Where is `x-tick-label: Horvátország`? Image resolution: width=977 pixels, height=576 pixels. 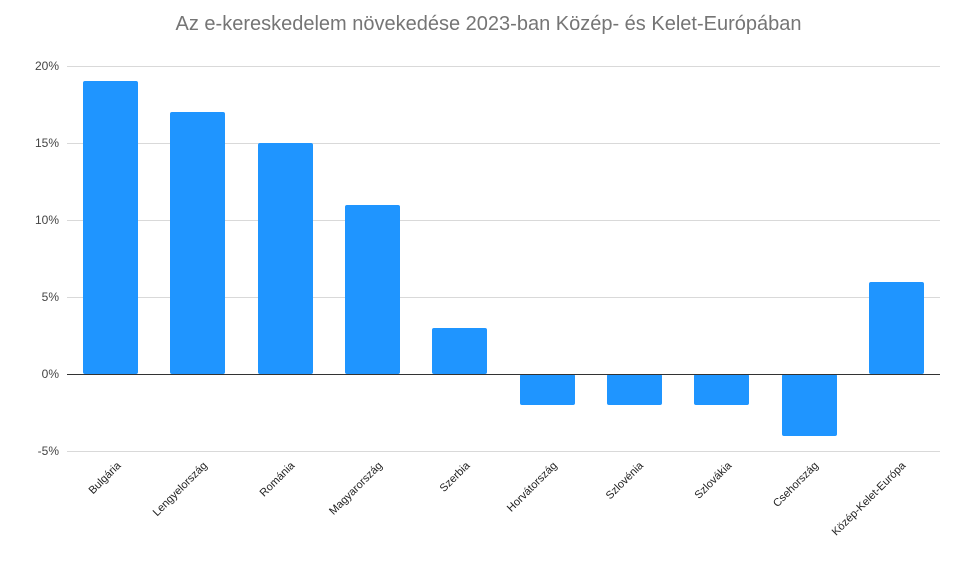 x-tick-label: Horvátország is located at coordinates (532, 487).